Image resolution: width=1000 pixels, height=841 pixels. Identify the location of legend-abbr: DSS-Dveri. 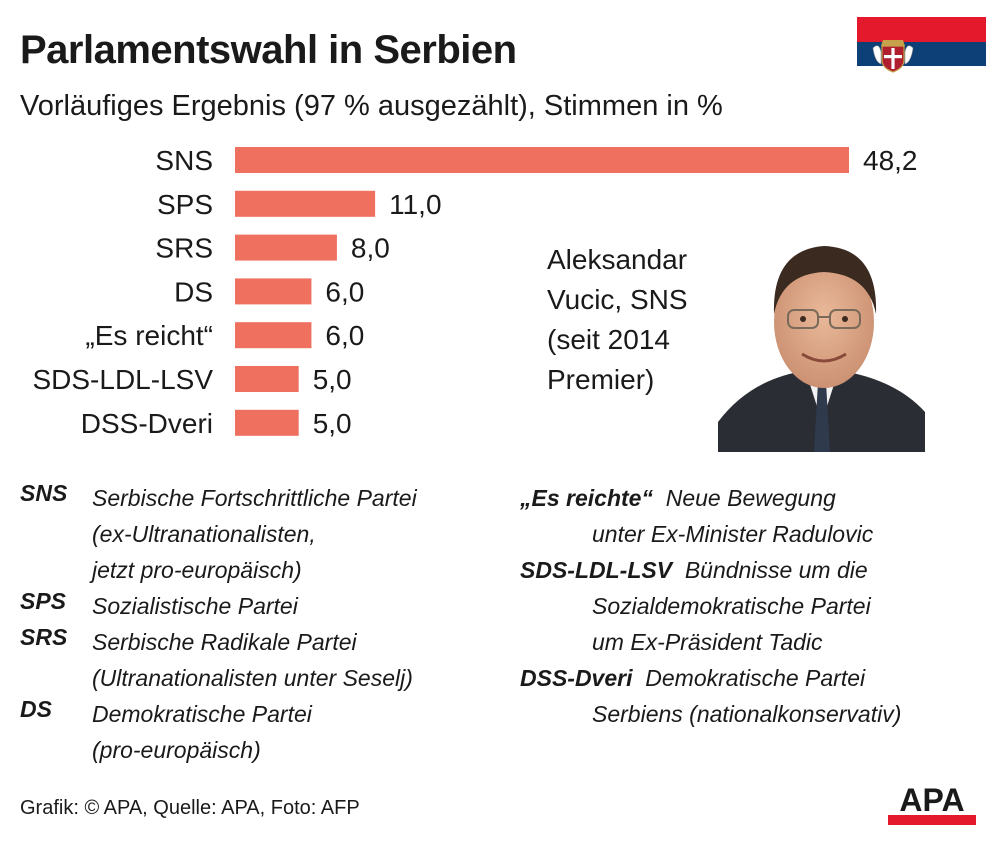
(576, 678).